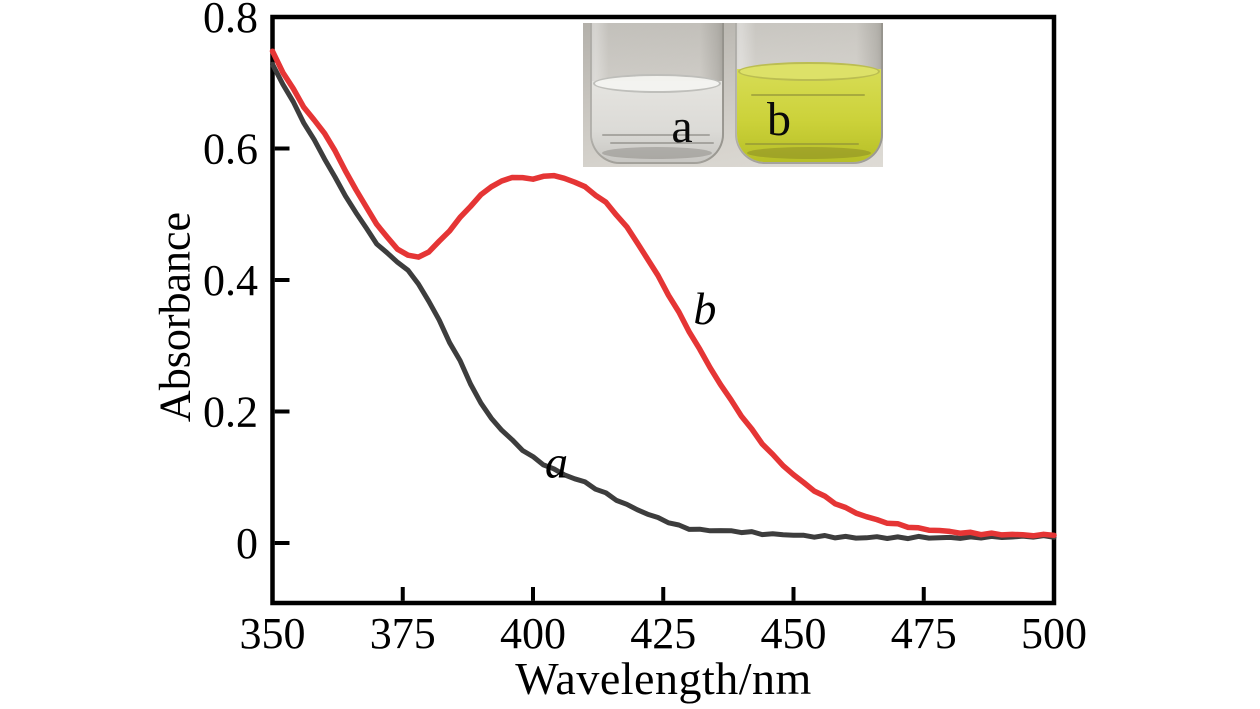 Image resolution: width=1260 pixels, height=709 pixels. What do you see at coordinates (230, 149) in the screenshot?
I see `y-tick-label: 0.6` at bounding box center [230, 149].